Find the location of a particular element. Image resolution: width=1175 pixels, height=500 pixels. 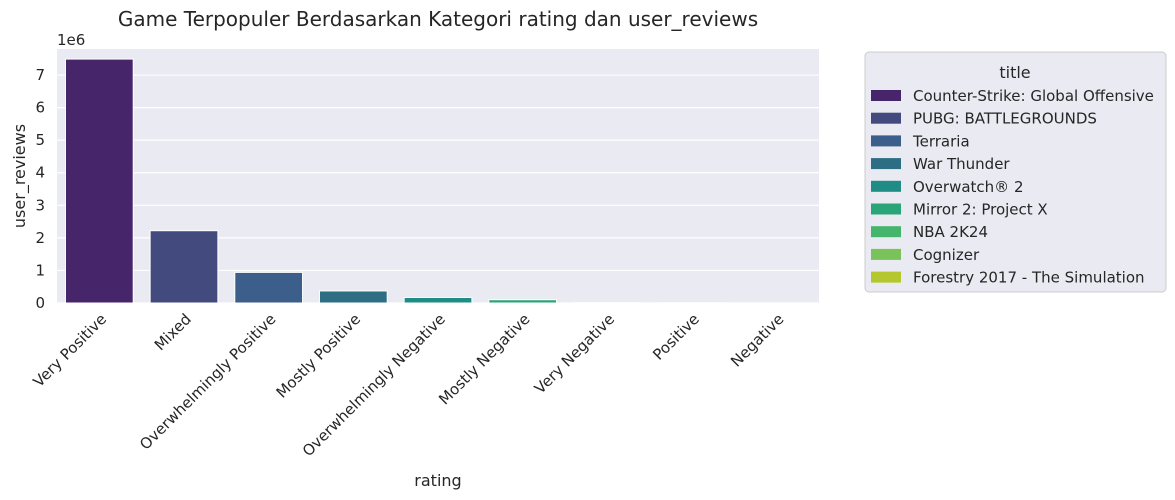

legend-box is located at coordinates (1015, 172).